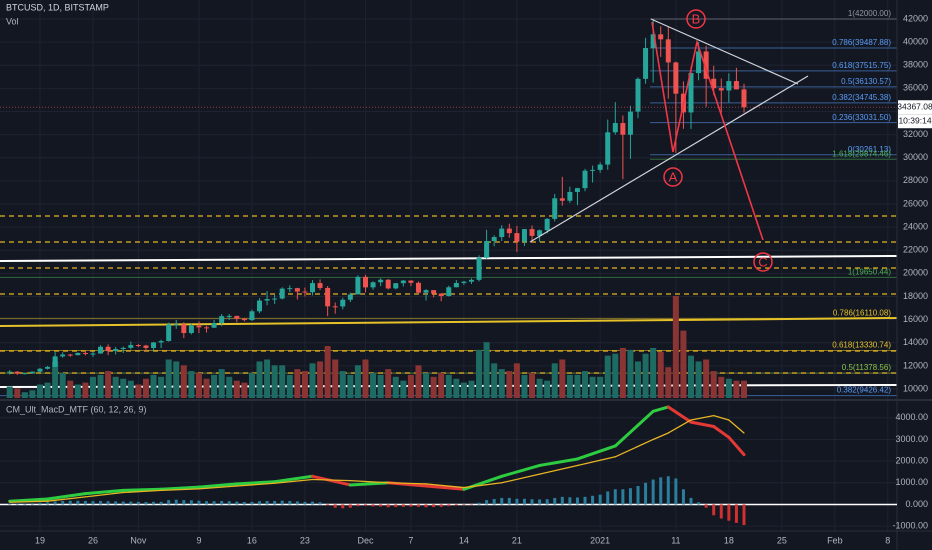 The width and height of the screenshot is (932, 550). What do you see at coordinates (869, 13) in the screenshot?
I see `fib-label: 1(42000.00)` at bounding box center [869, 13].